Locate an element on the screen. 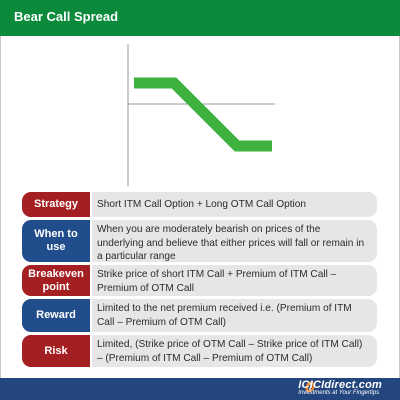 This screenshot has height=400, width=400. row-label-reward: Reward is located at coordinates (56, 315).